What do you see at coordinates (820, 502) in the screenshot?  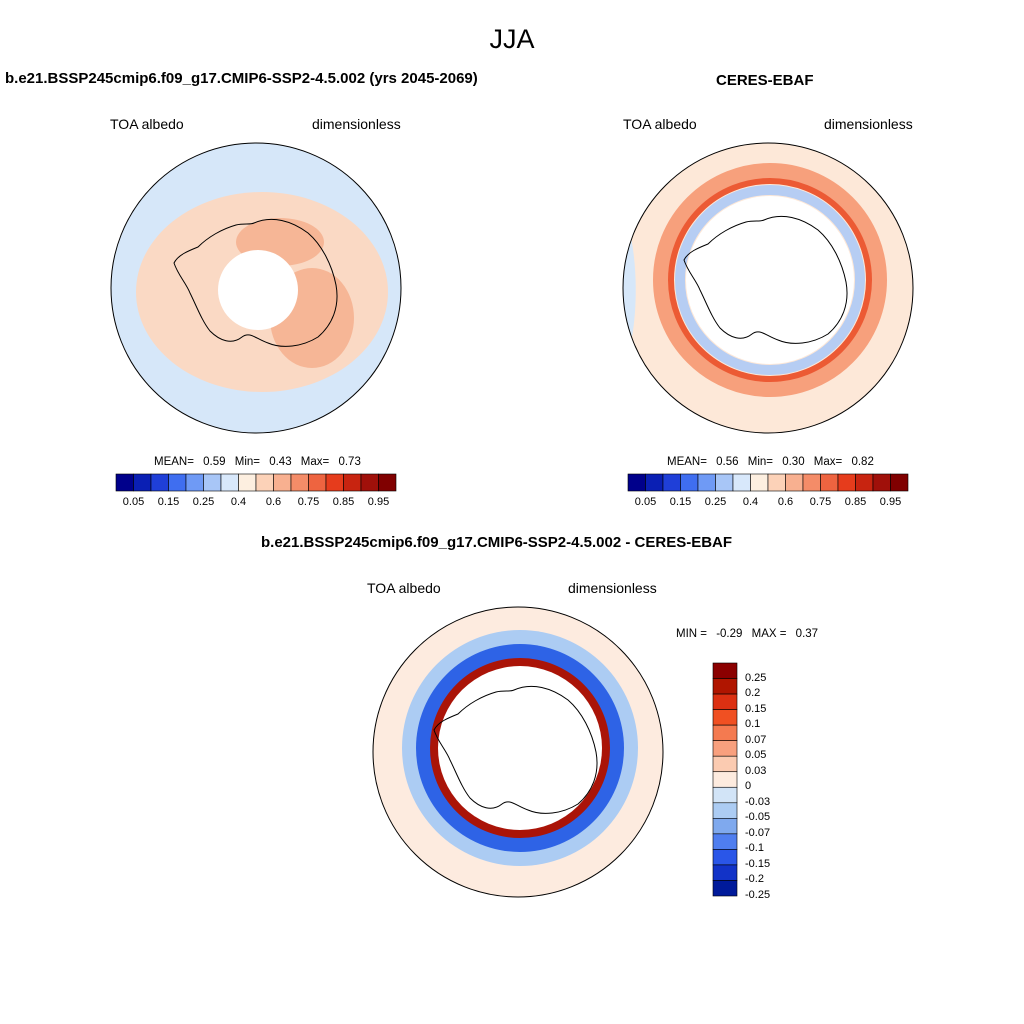 I see `obs-colorbar-tick-label: 0.75` at bounding box center [820, 502].